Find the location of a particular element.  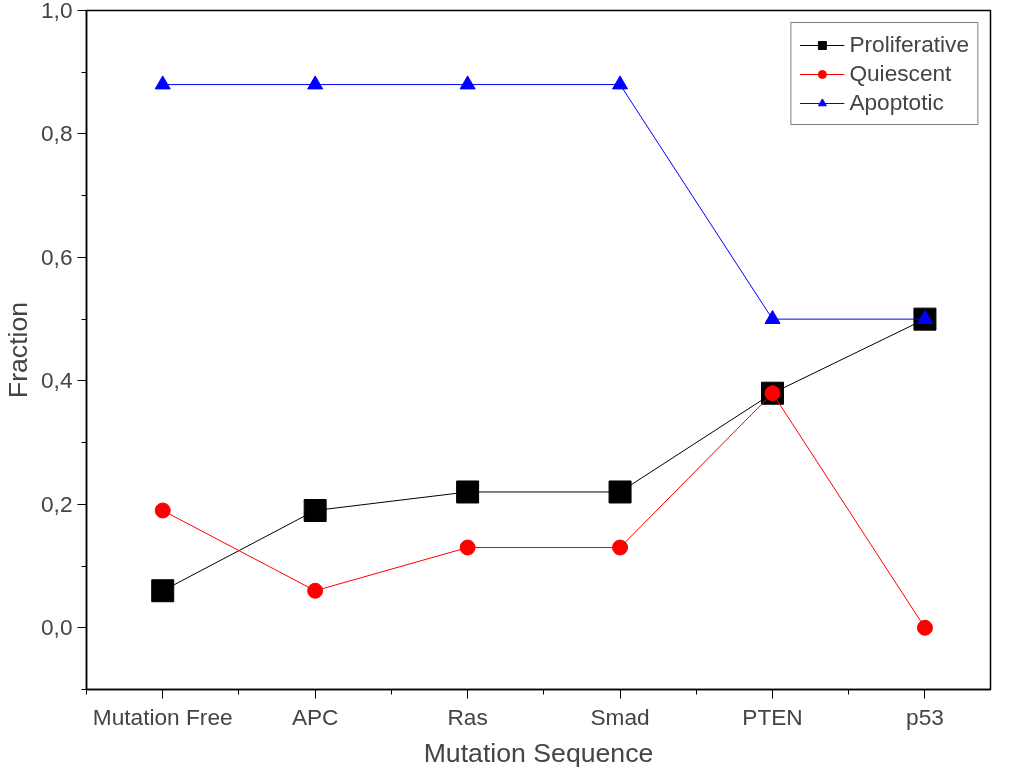

x-tick-label: APC is located at coordinates (315, 716).